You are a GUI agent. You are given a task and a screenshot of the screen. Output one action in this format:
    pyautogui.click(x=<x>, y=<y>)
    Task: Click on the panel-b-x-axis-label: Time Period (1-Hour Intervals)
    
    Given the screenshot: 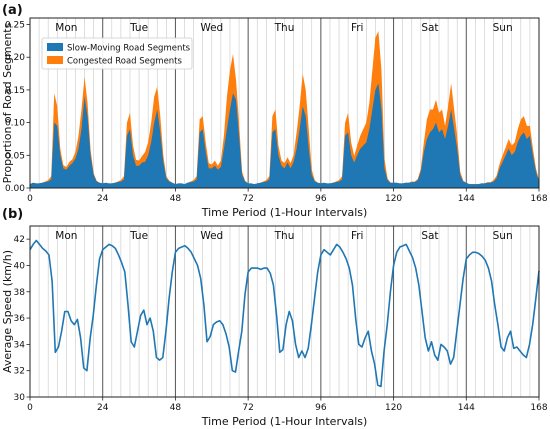 What is the action you would take?
    pyautogui.click(x=284, y=421)
    